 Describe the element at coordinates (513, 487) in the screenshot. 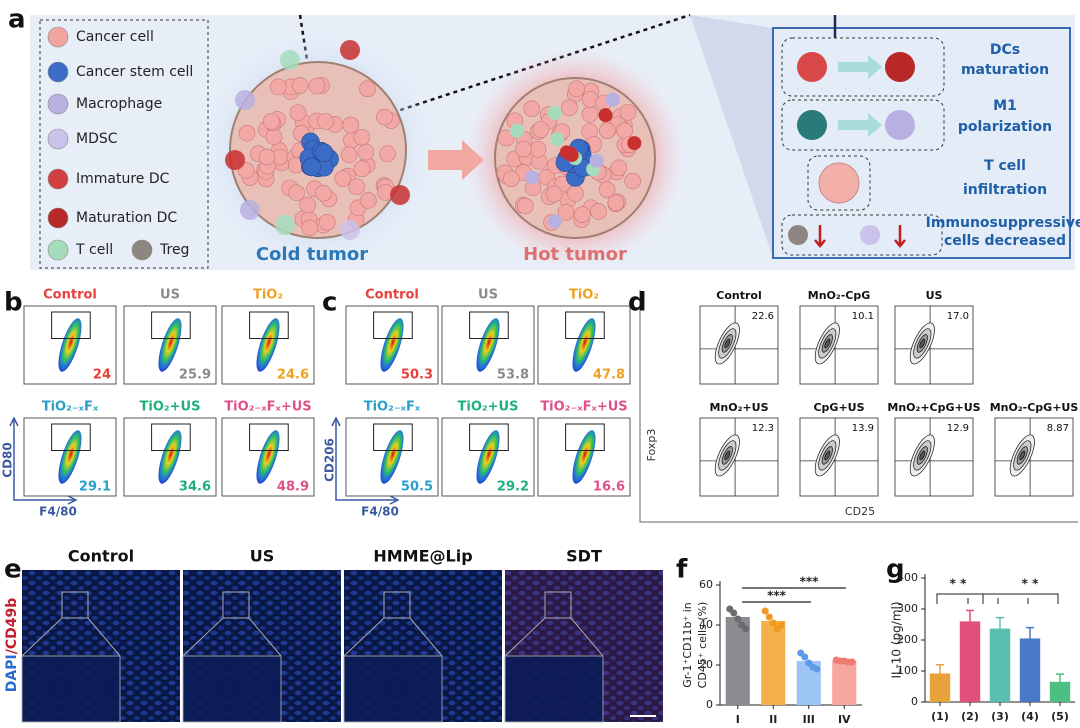

I see `gate-value: 29.2` at that location.